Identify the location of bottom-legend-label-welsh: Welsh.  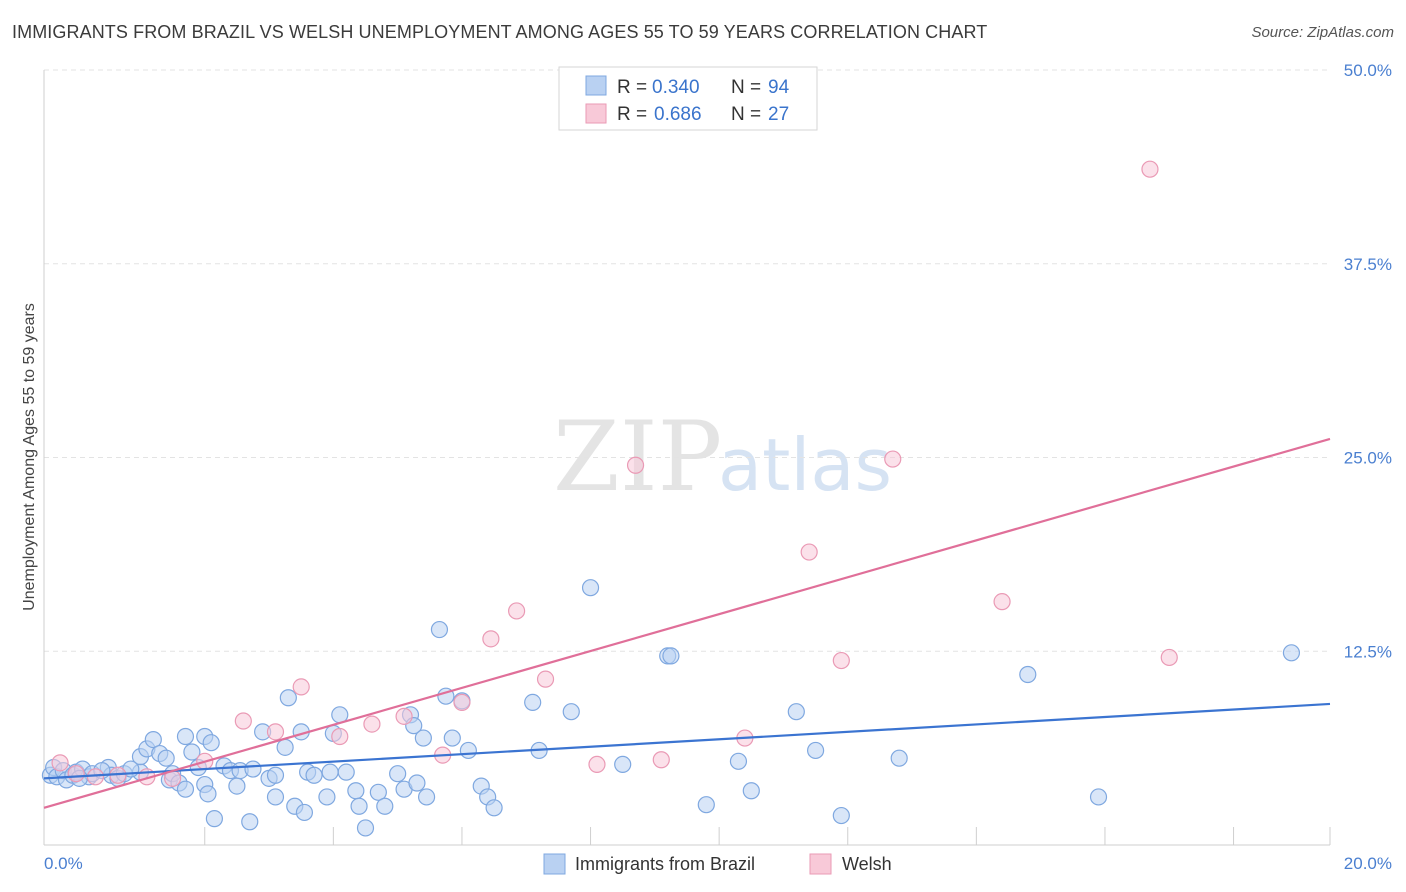
(867, 864).